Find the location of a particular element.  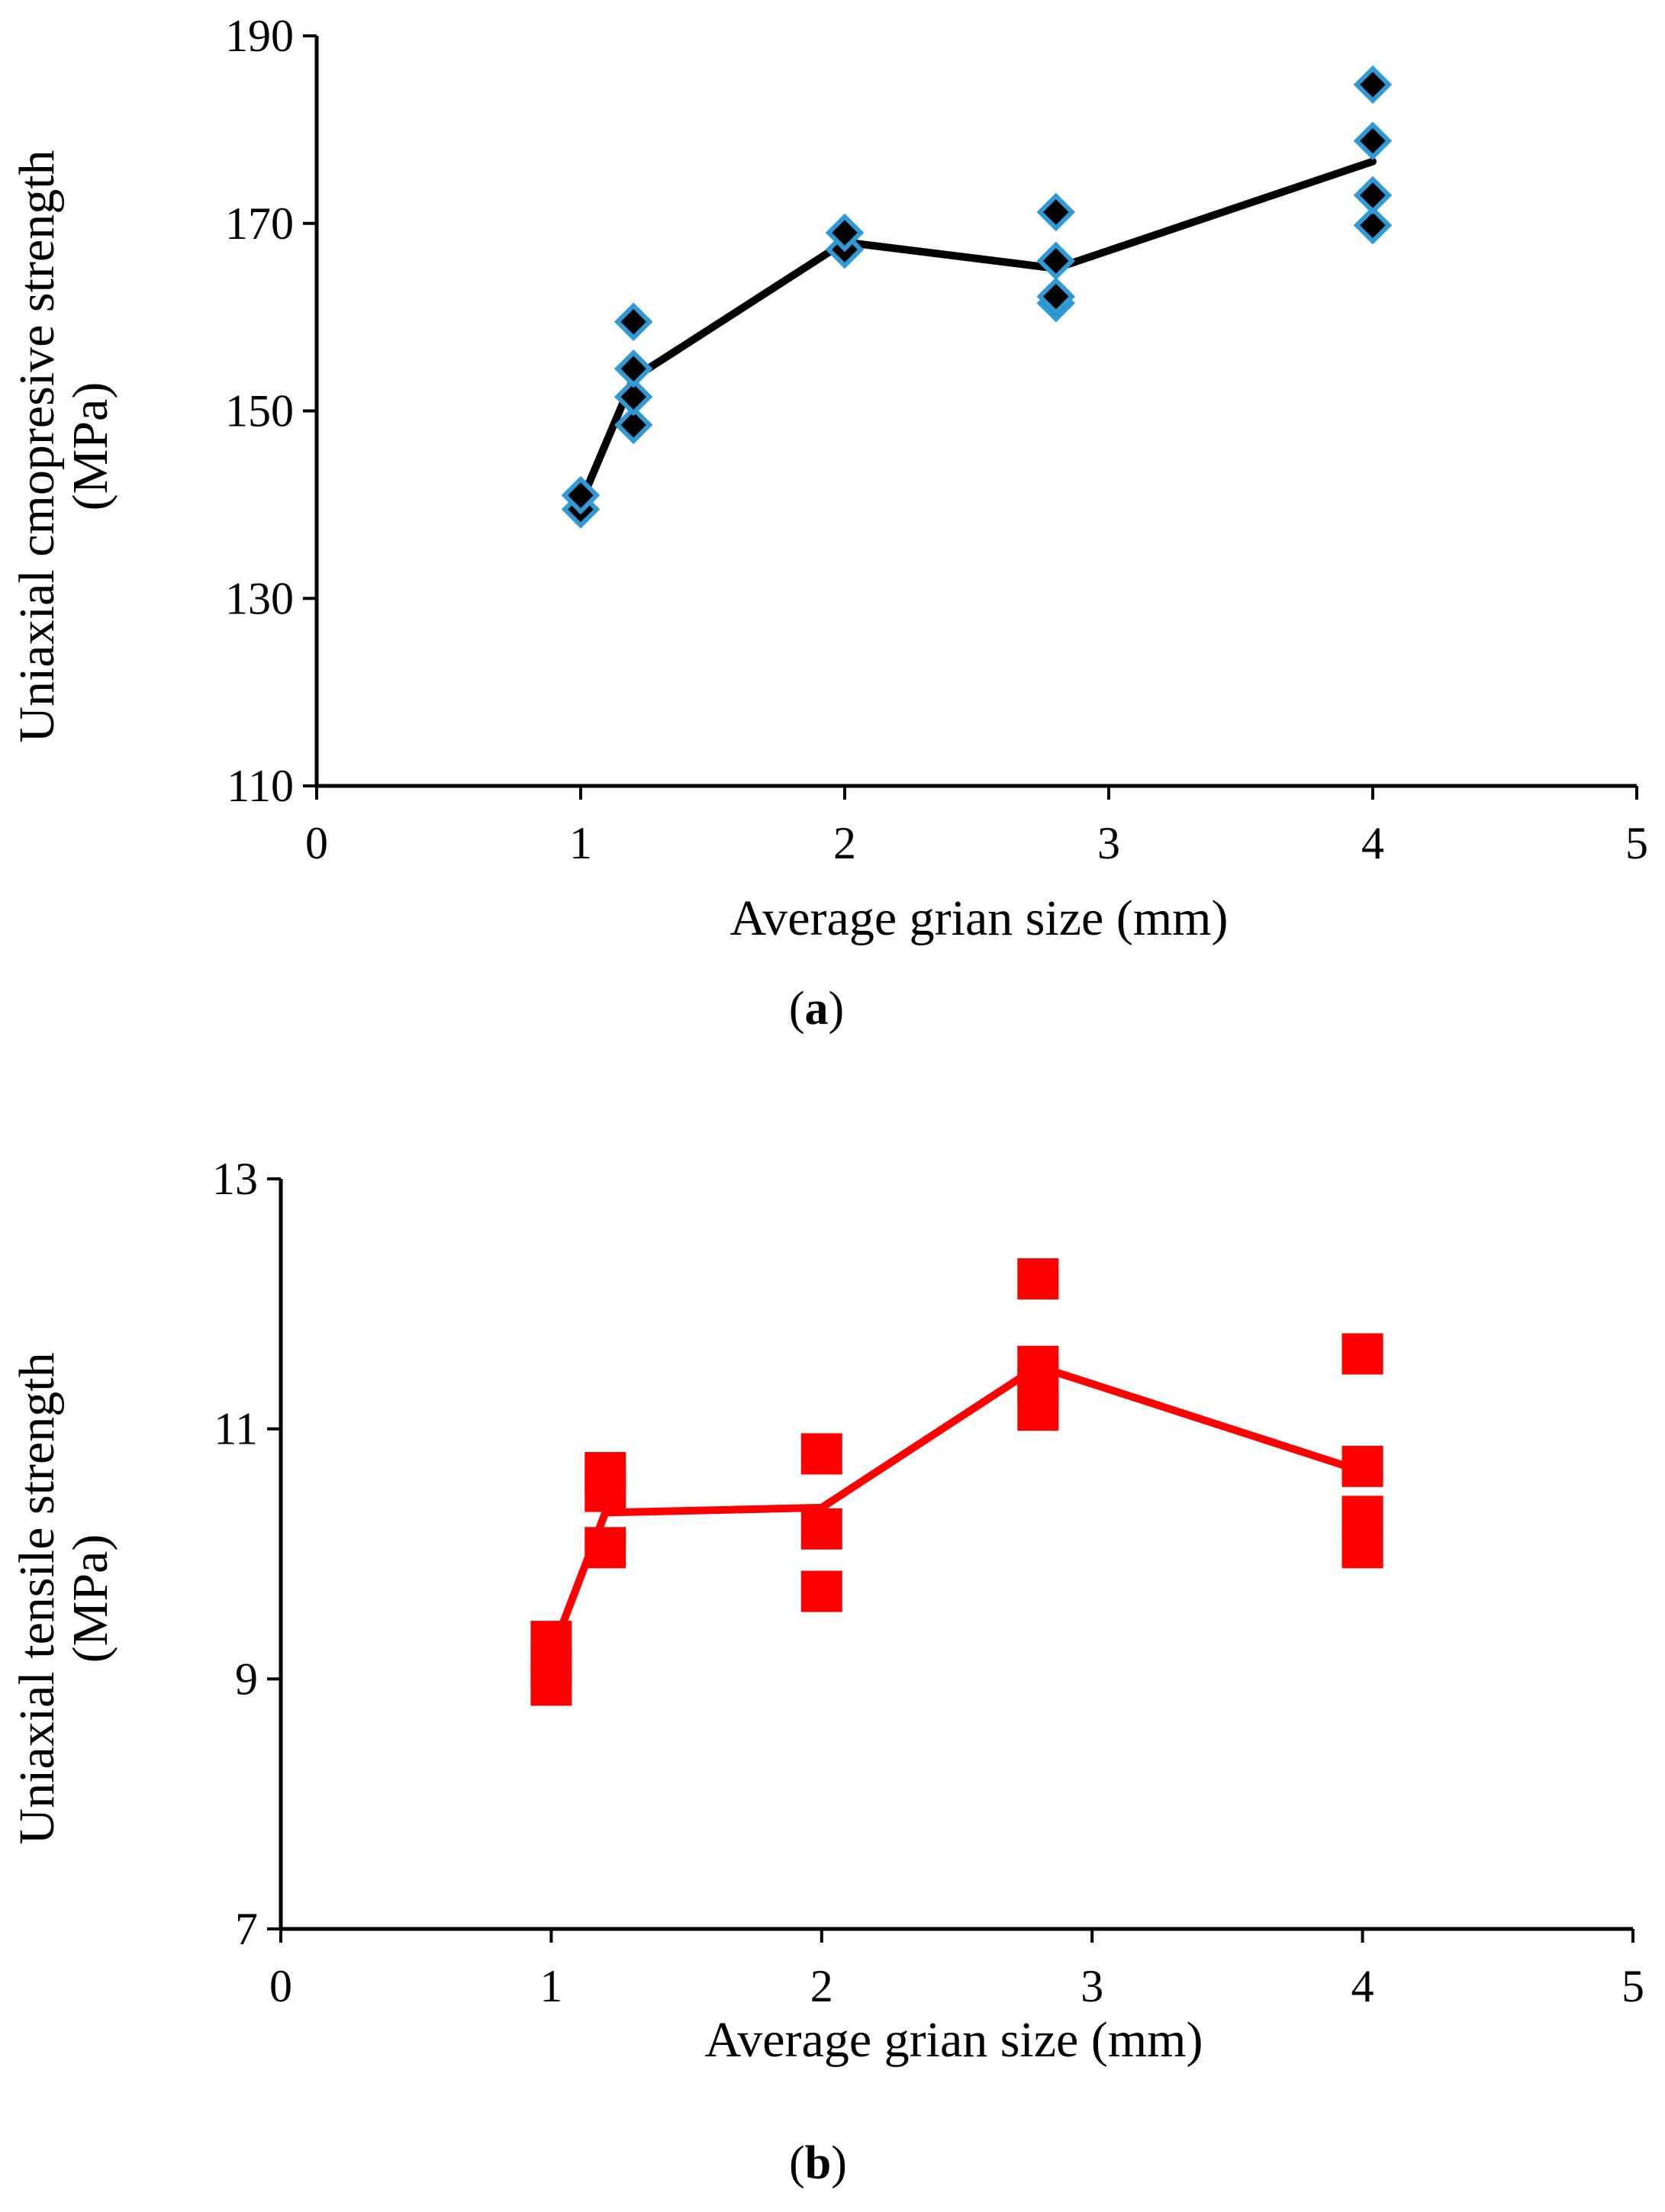

panel-b-y-tick-label: 11 is located at coordinates (236, 1429).